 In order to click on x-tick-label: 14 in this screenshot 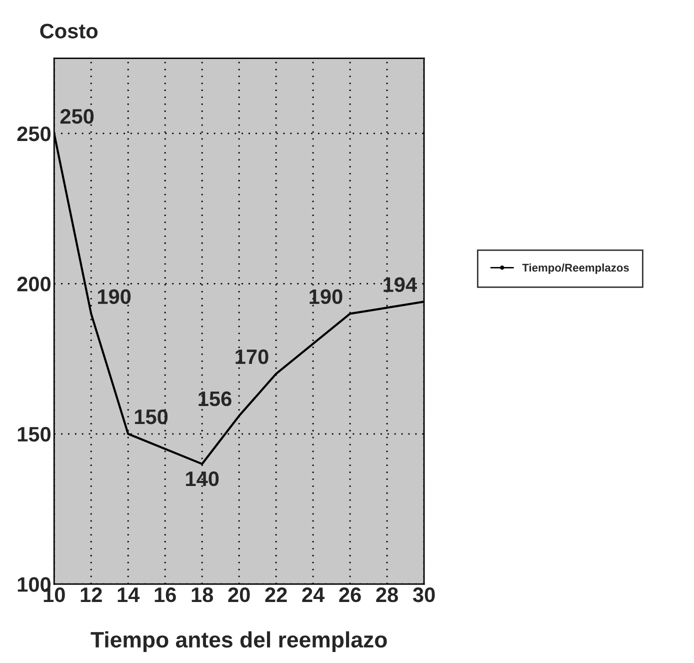, I will do `click(129, 595)`.